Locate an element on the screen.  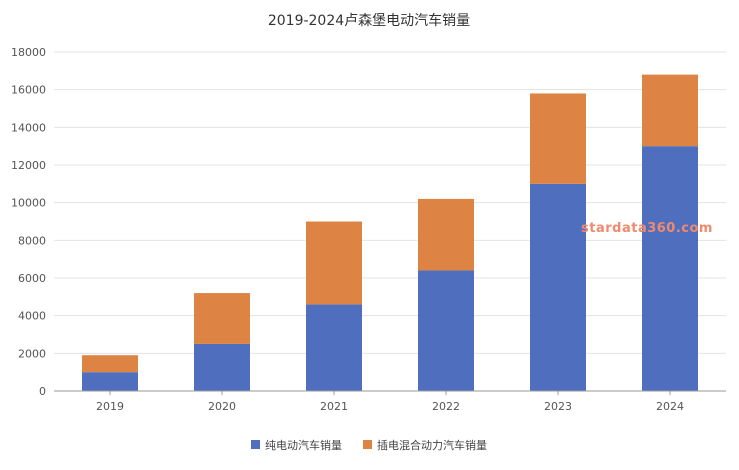
bar-segment-phev-2024 is located at coordinates (670, 110).